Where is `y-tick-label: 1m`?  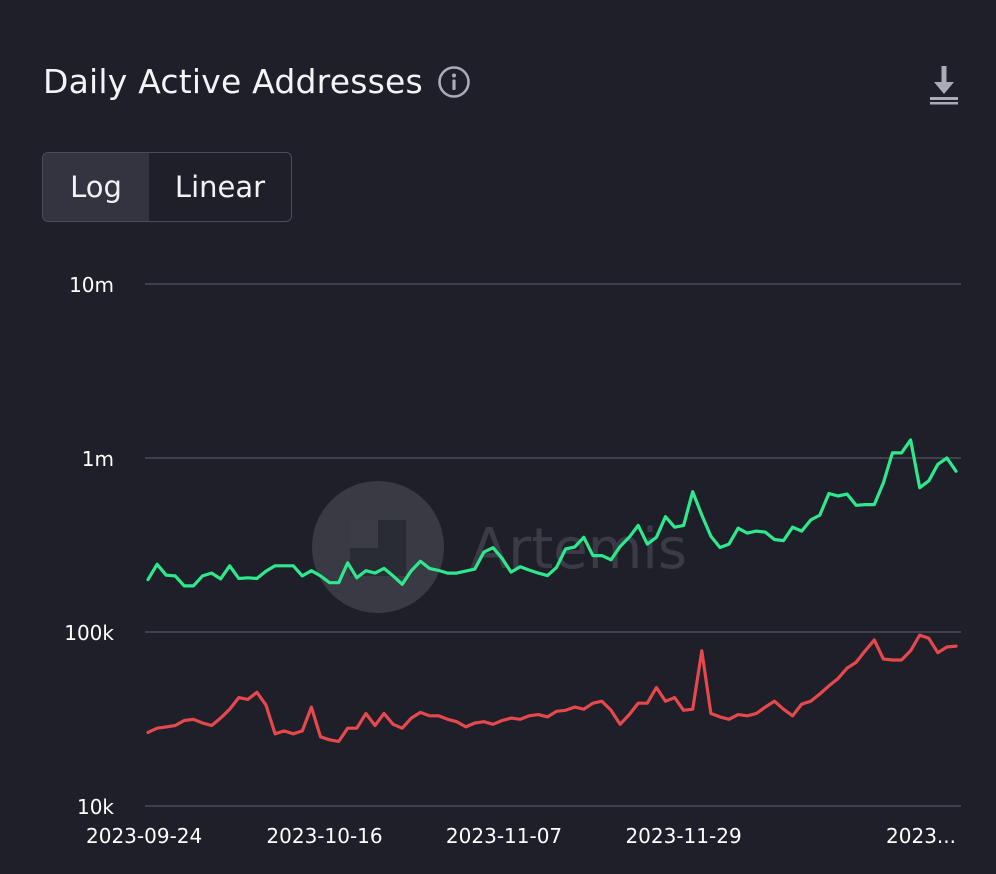 y-tick-label: 1m is located at coordinates (98, 459).